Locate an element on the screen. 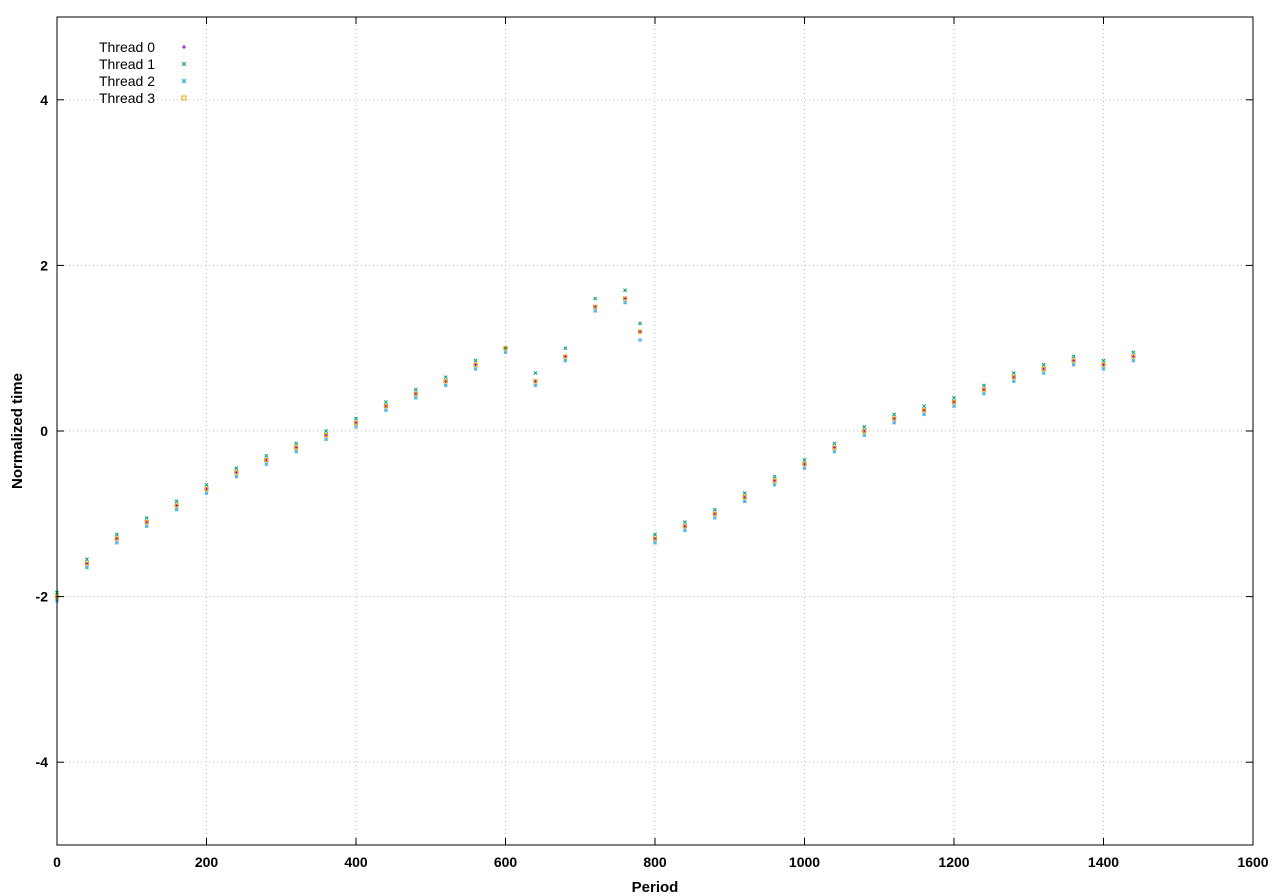  x-tick-label: 600 is located at coordinates (506, 862).